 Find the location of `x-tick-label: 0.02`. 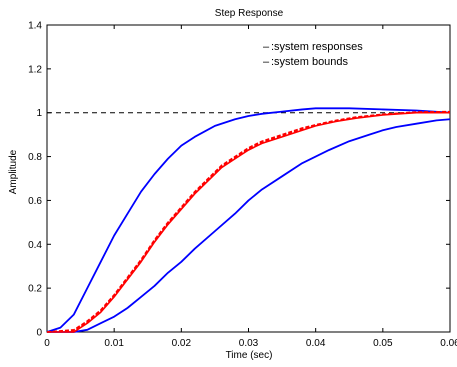

x-tick-label: 0.02 is located at coordinates (182, 343).